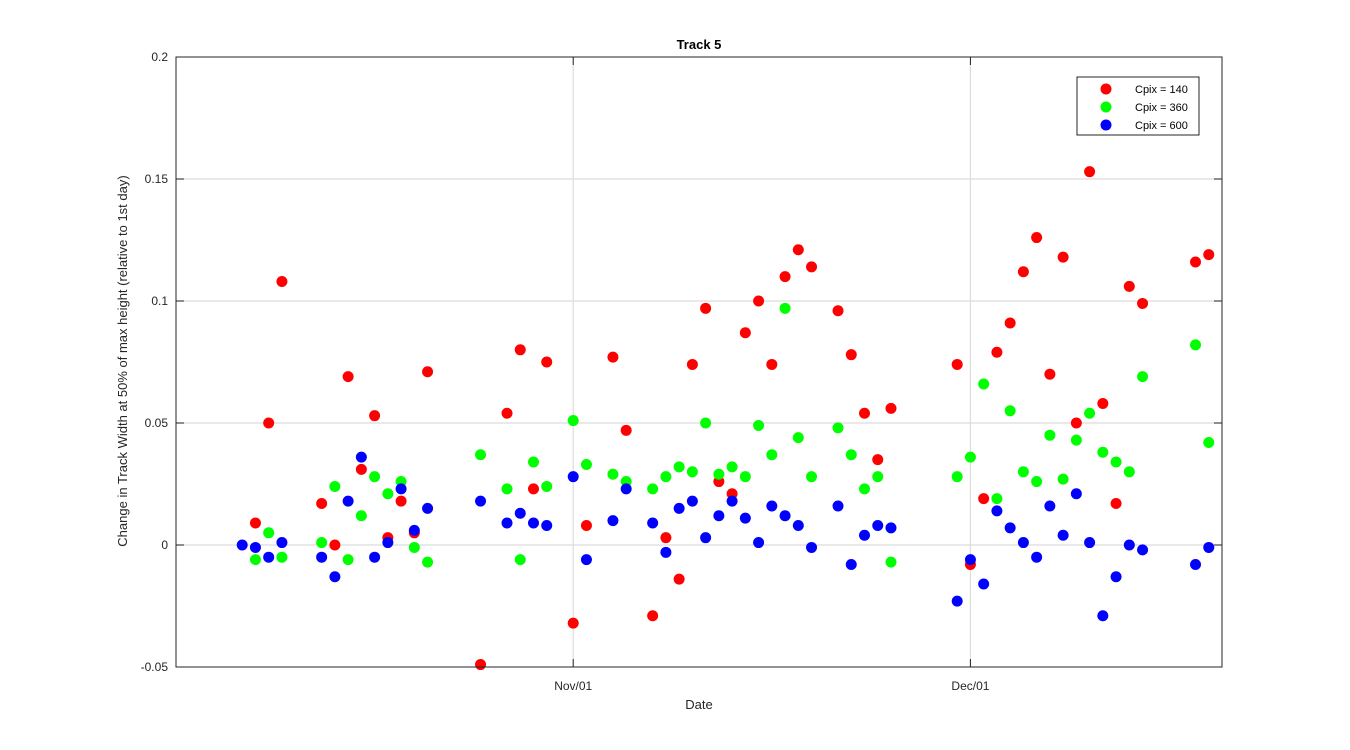  Describe the element at coordinates (157, 179) in the screenshot. I see `y-tick-label: 0.15` at that location.